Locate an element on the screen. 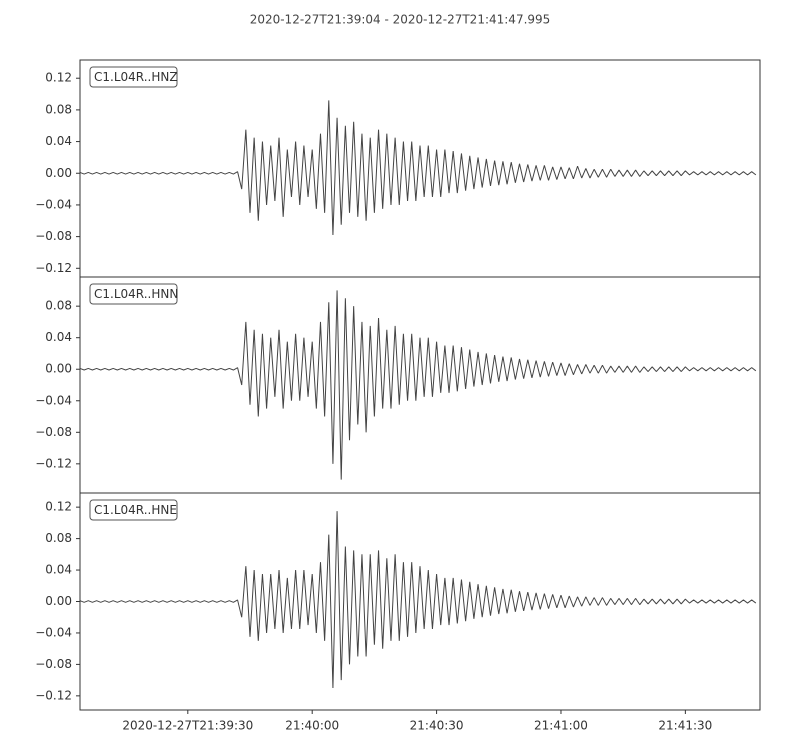 The height and width of the screenshot is (750, 800). trace-label: C1.L04R..HNE is located at coordinates (135, 510).